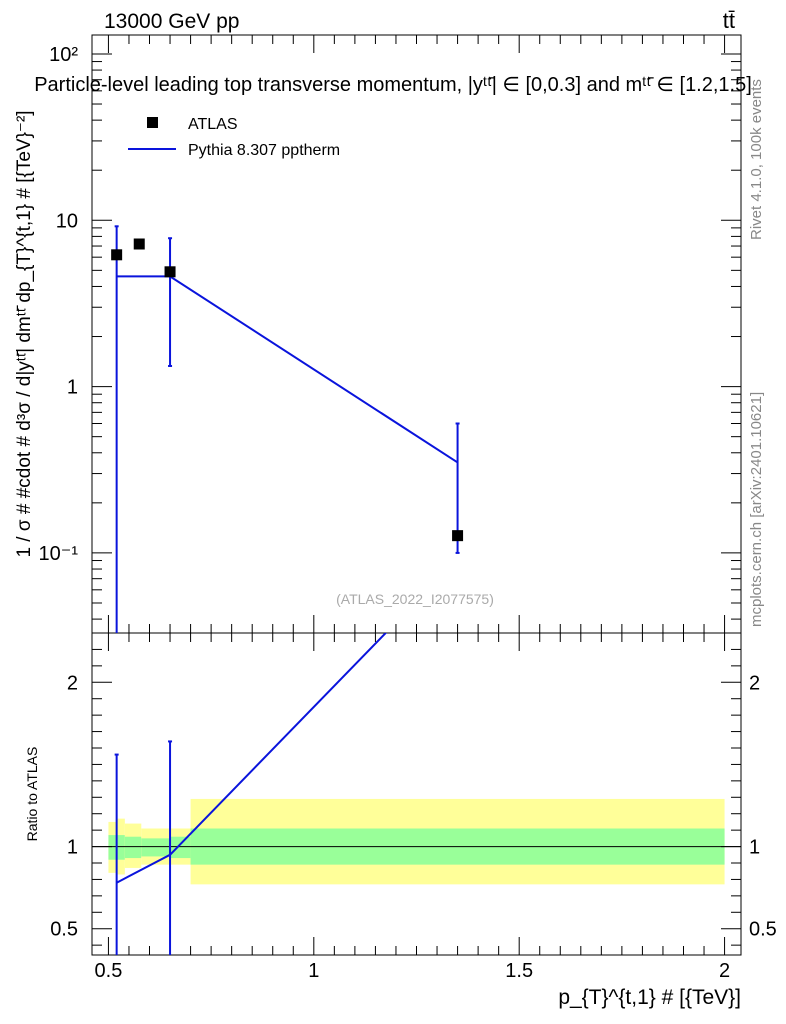 The height and width of the screenshot is (1024, 786). What do you see at coordinates (756, 159) in the screenshot?
I see `rivet-label: Rivet 4.1.0, 100k events` at bounding box center [756, 159].